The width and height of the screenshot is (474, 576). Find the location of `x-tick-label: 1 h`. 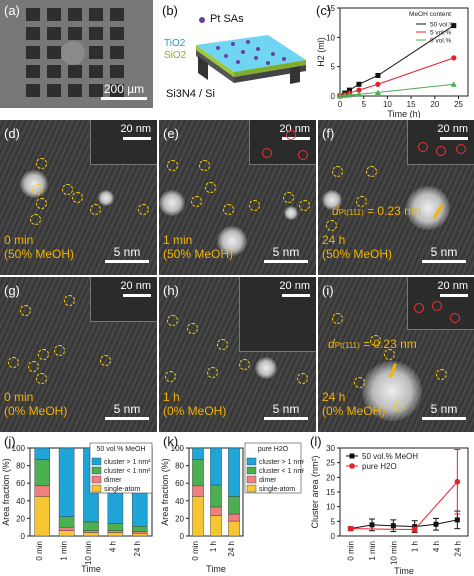

x-tick-label: 1 h is located at coordinates (213, 546).